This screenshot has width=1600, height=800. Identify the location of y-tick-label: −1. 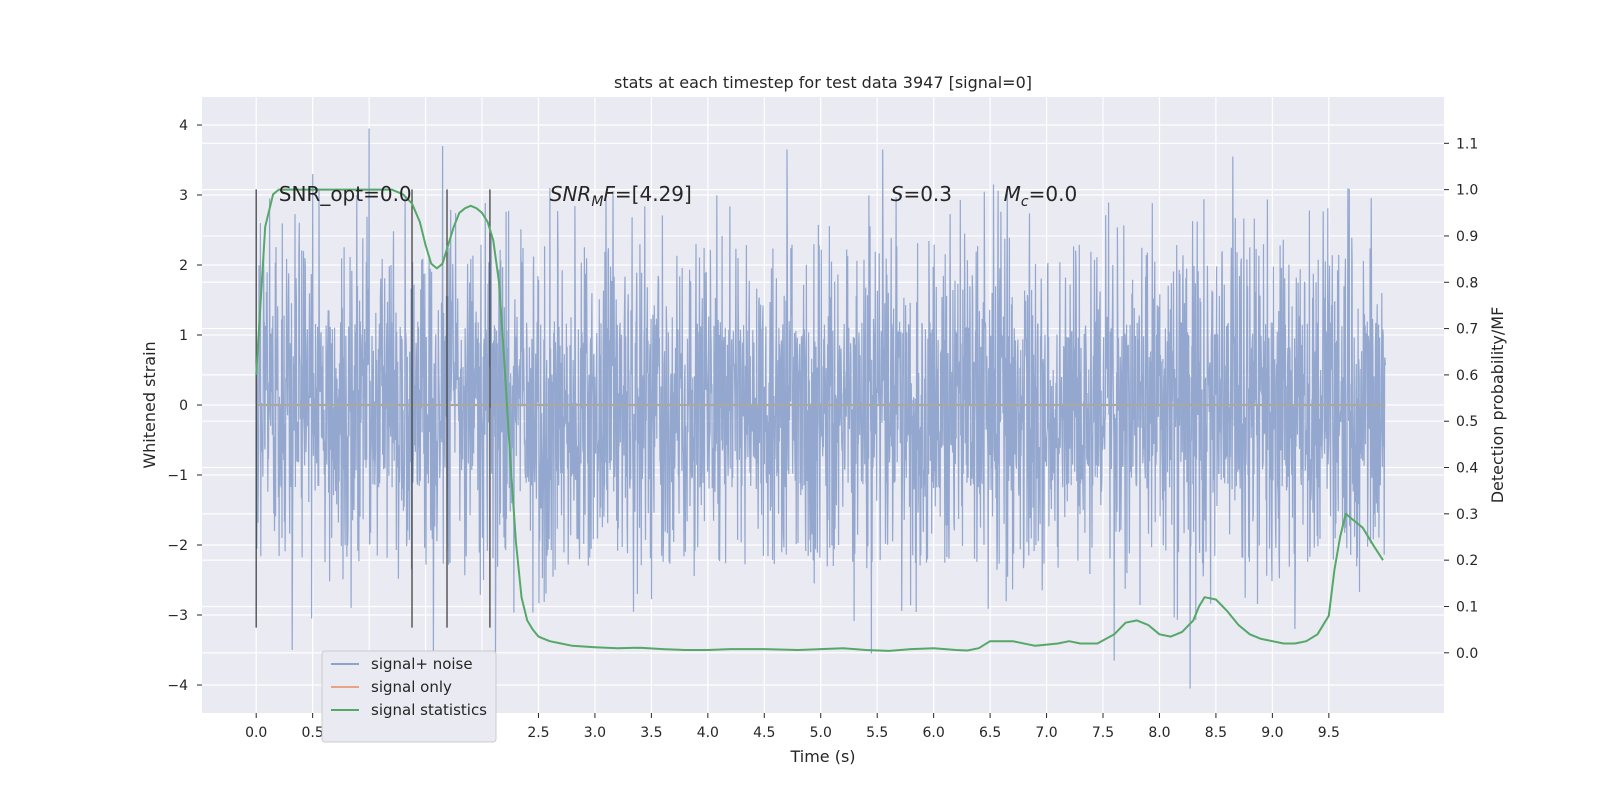
(177, 476).